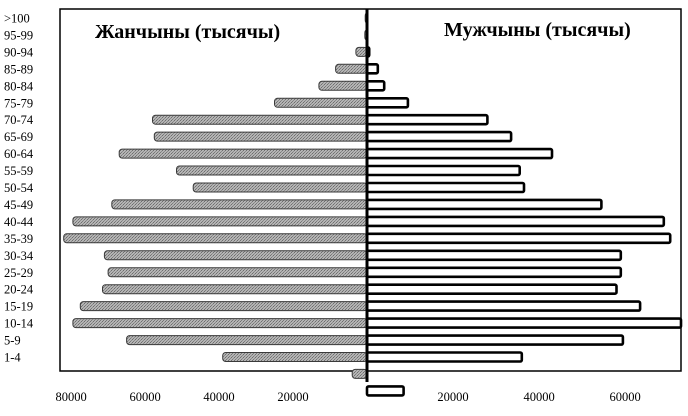 The width and height of the screenshot is (688, 416). What do you see at coordinates (18, 69) in the screenshot?
I see `age-group-label: 85-89` at bounding box center [18, 69].